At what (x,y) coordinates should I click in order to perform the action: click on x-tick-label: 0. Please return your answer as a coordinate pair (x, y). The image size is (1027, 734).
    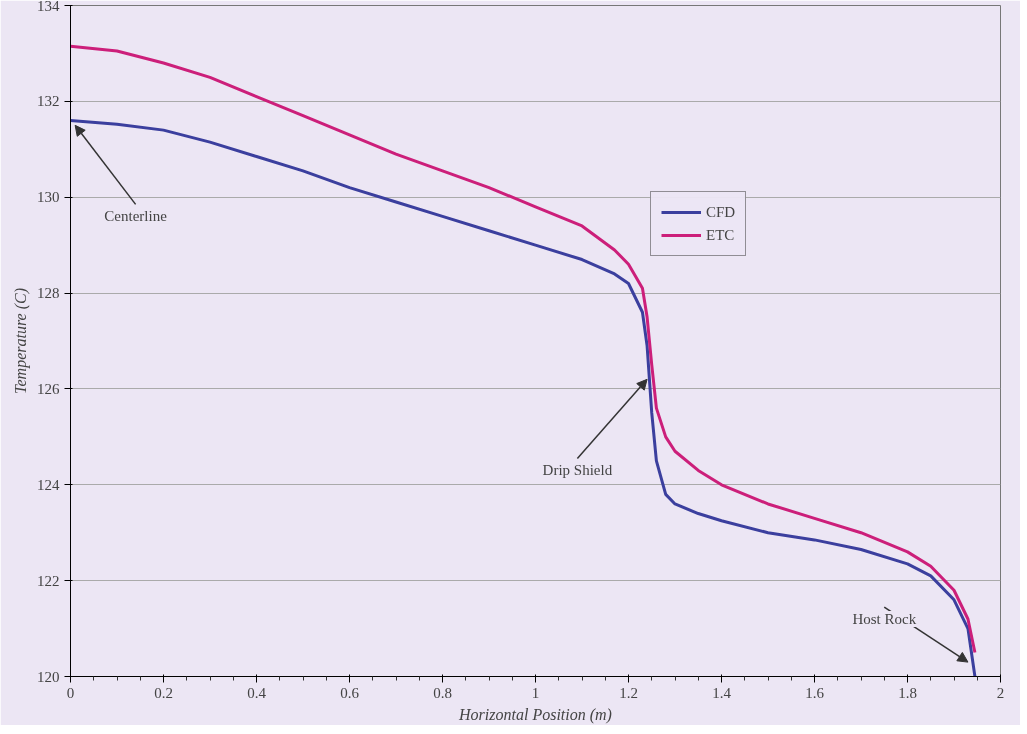
    Looking at the image, I should click on (70, 692).